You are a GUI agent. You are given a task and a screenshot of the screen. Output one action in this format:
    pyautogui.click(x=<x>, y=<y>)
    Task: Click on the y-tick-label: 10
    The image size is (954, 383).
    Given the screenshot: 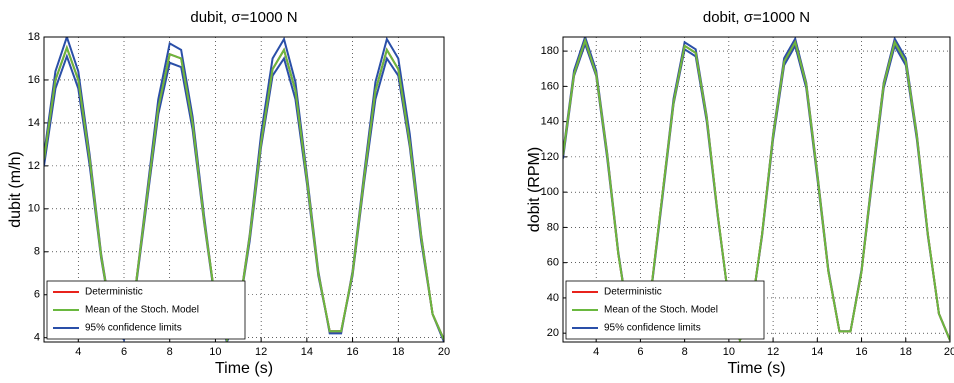 What is the action you would take?
    pyautogui.click(x=34, y=209)
    